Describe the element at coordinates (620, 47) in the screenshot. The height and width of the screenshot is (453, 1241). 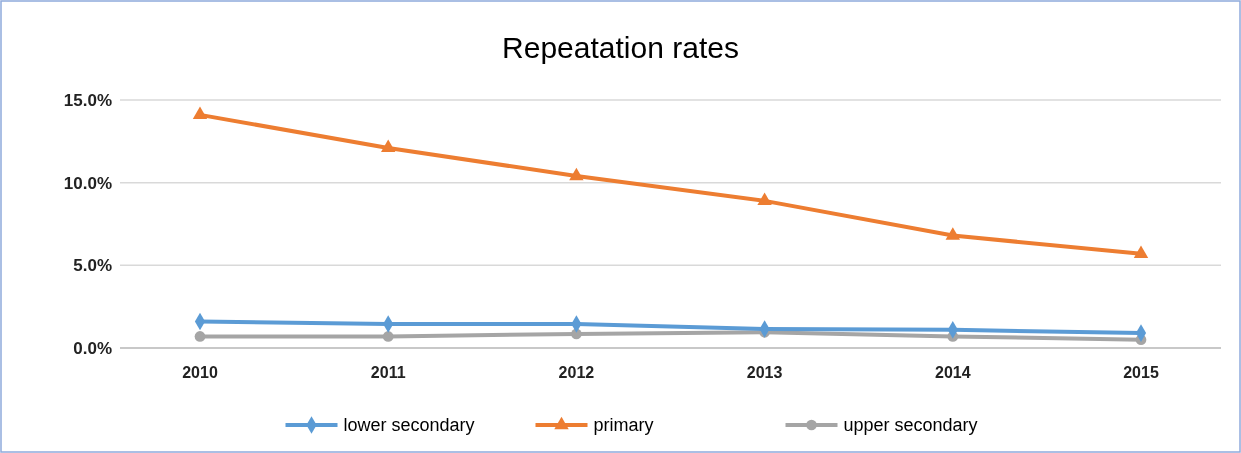
I see `chart-title: Repeatation rates` at that location.